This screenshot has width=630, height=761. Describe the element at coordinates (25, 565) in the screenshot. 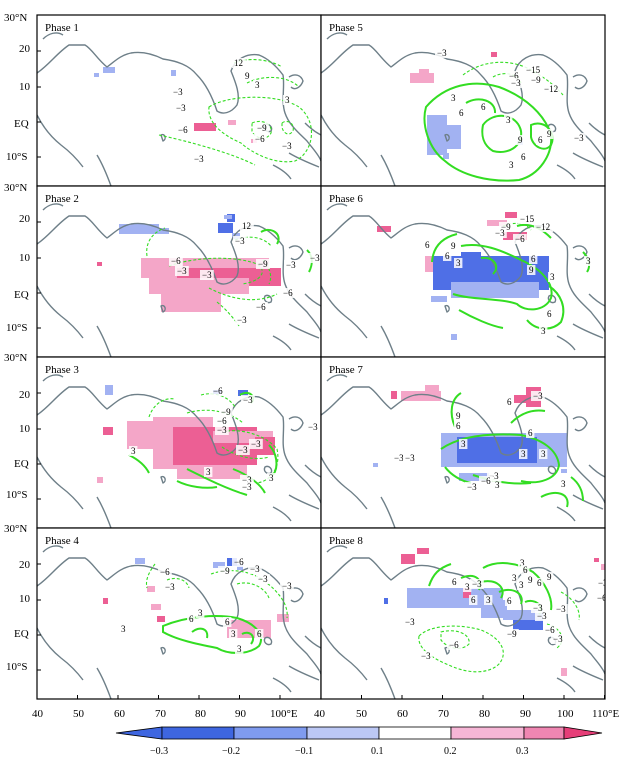

I see `lat-label-20: 20` at that location.